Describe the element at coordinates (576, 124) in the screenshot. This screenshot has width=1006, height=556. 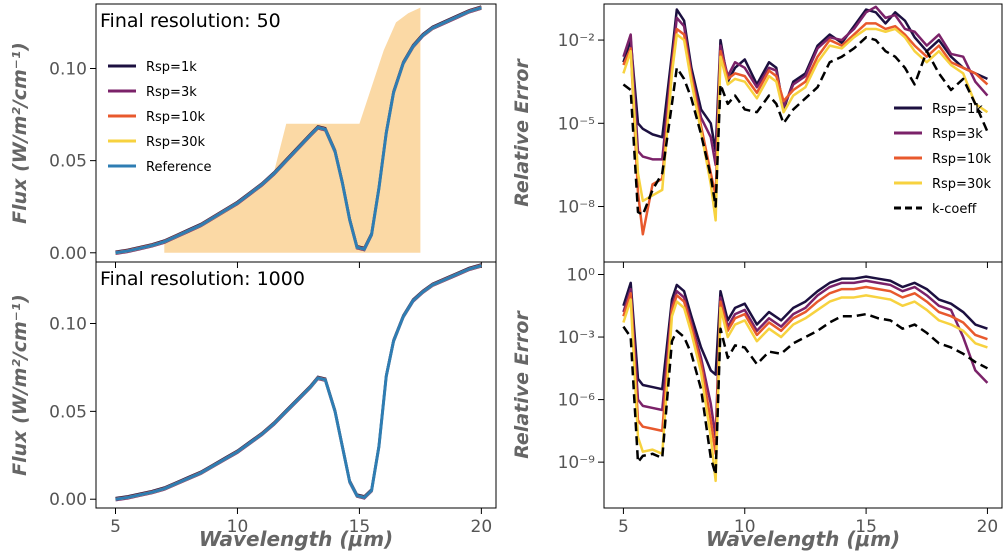
I see `y-tick-label: 10⁻⁵` at that location.